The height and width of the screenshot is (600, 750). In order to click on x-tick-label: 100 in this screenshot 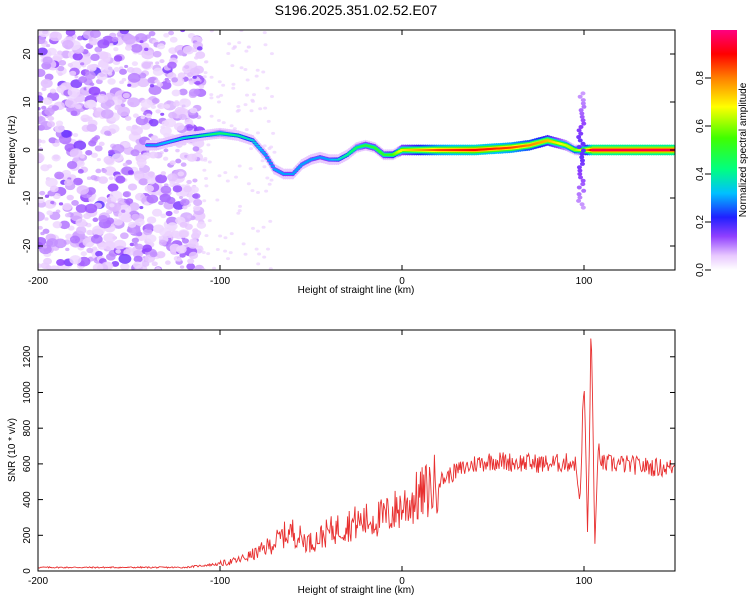, I will do `click(584, 281)`.